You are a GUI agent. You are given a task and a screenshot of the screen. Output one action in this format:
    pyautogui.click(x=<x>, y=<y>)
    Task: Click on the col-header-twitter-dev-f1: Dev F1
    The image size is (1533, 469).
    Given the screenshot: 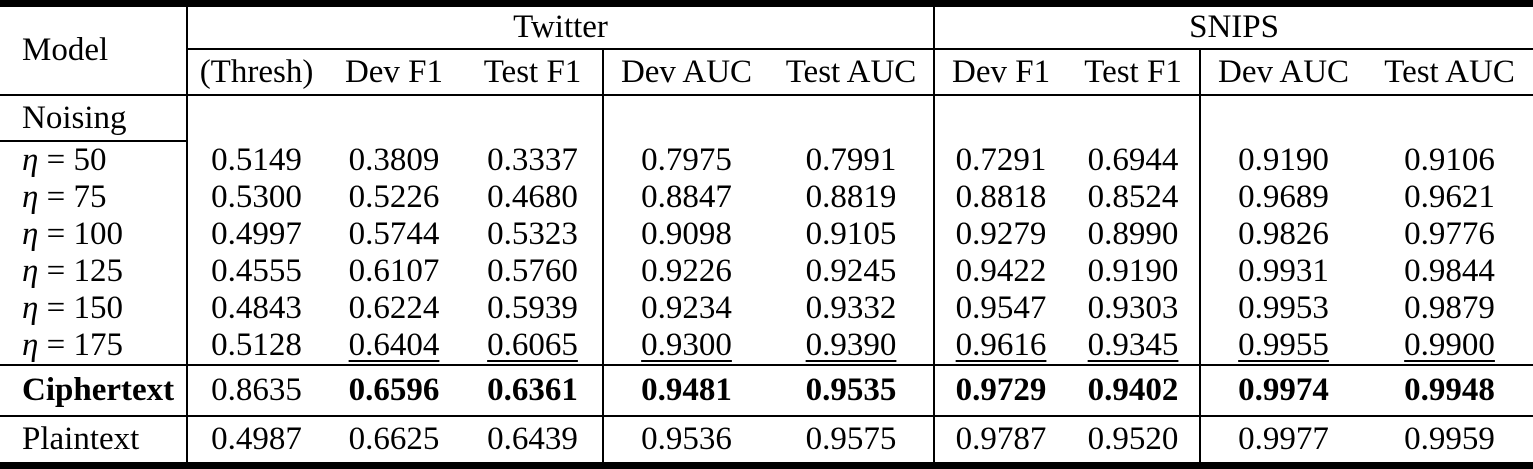 What is the action you would take?
    pyautogui.click(x=394, y=72)
    